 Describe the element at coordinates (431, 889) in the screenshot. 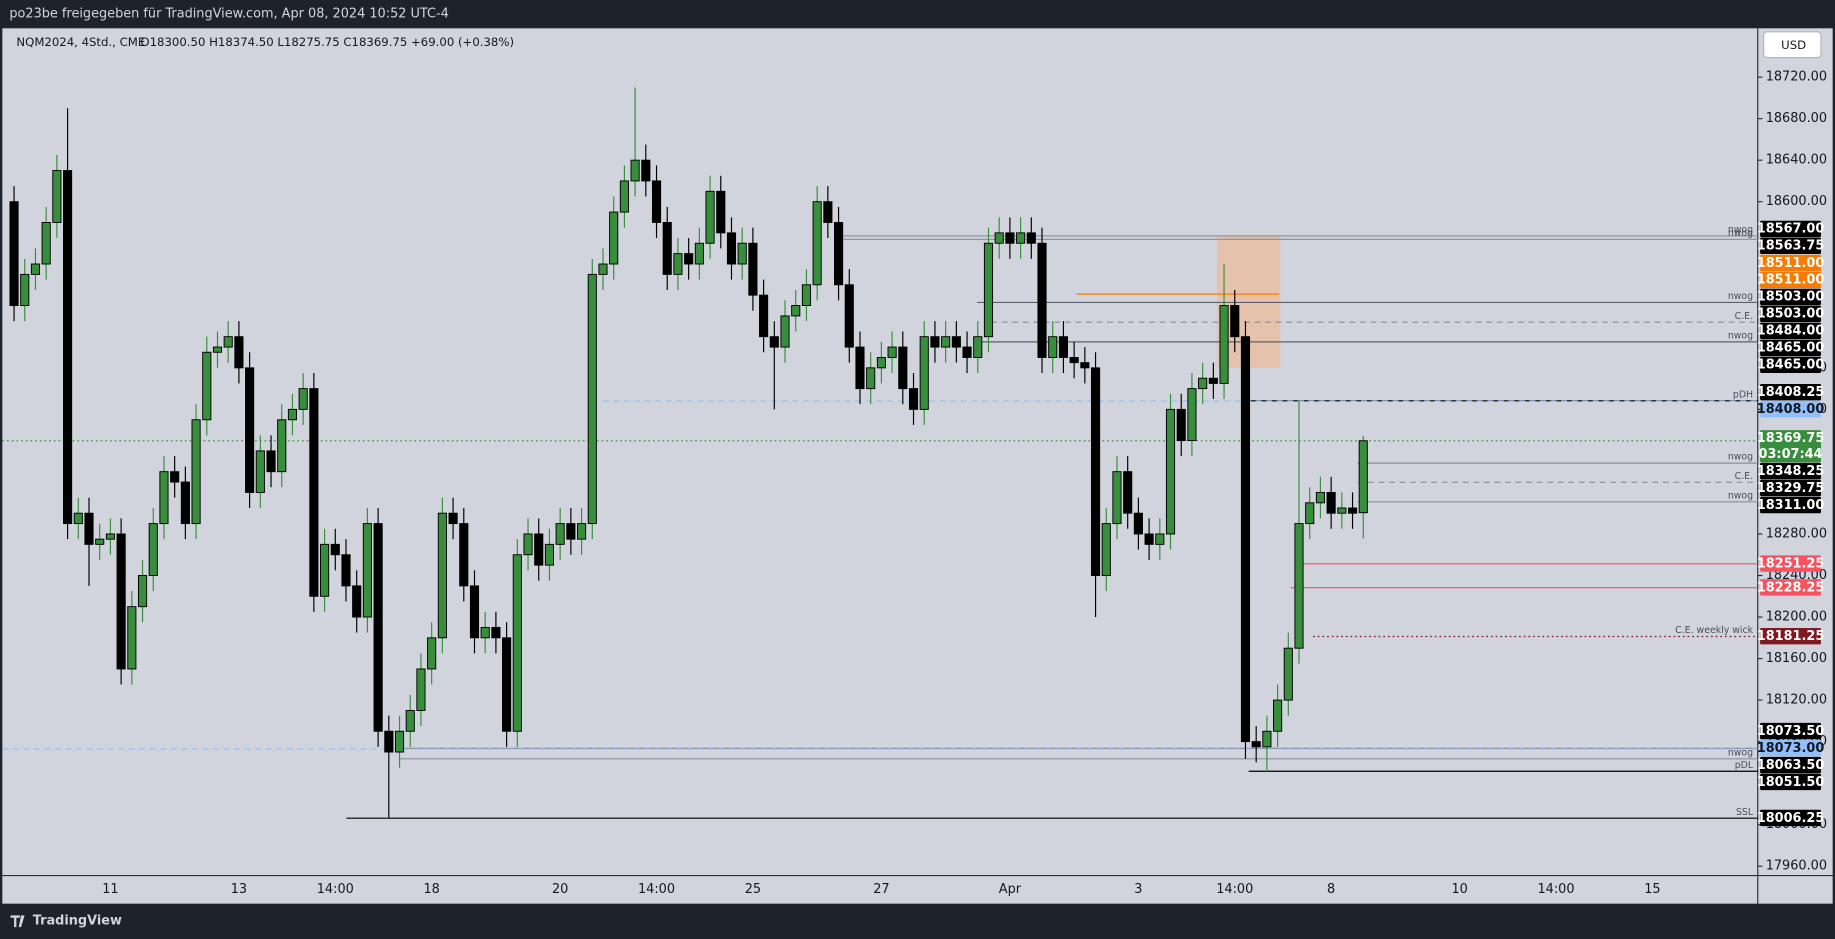

I see `x-tick-label: 18` at that location.